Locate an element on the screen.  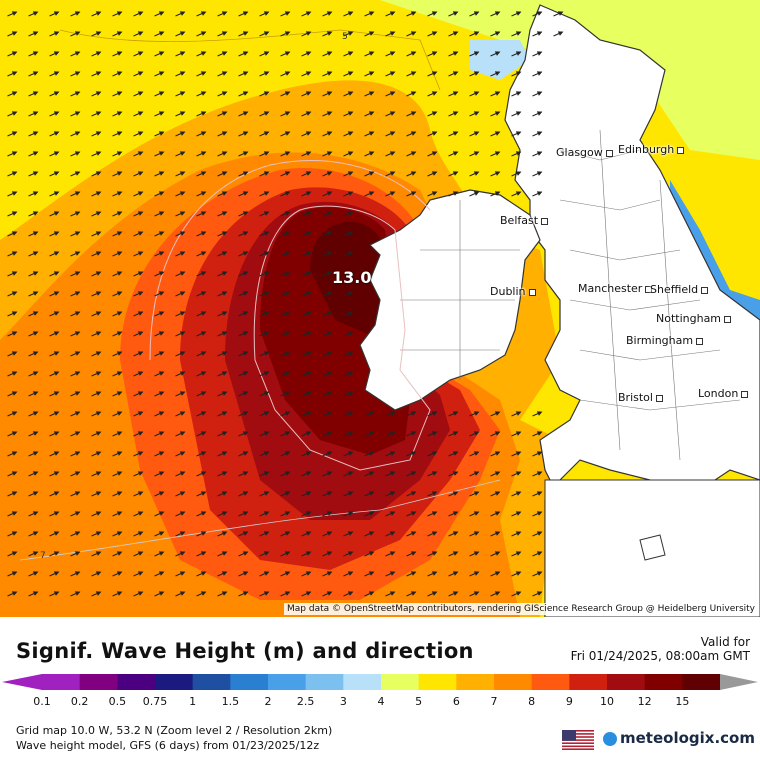
city-glasgow: Glasgow is located at coordinates (584, 152).